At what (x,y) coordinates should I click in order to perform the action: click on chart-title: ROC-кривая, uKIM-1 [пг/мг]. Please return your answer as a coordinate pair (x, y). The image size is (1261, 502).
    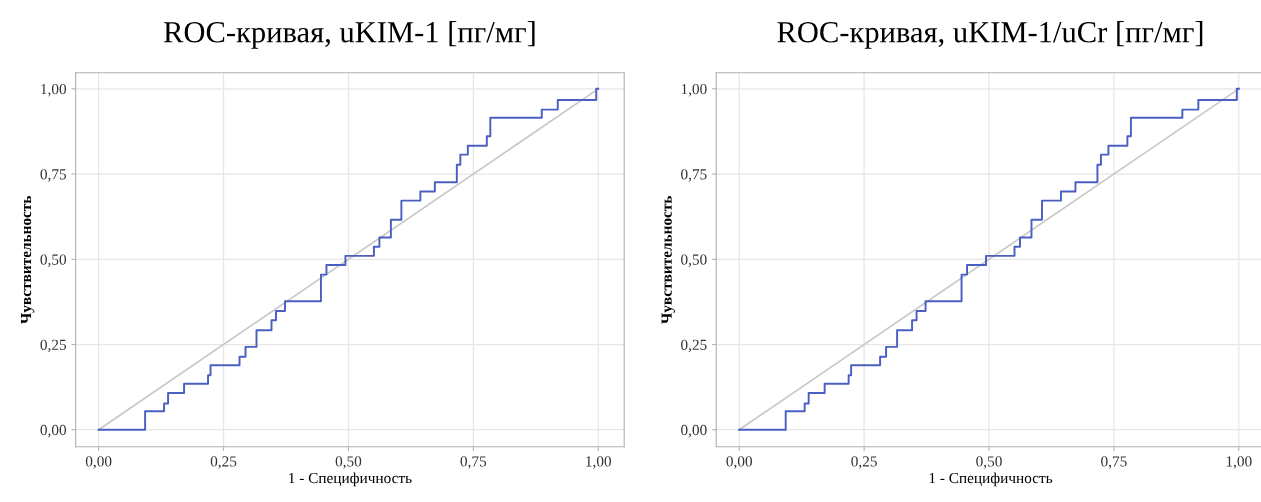
    Looking at the image, I should click on (349, 35).